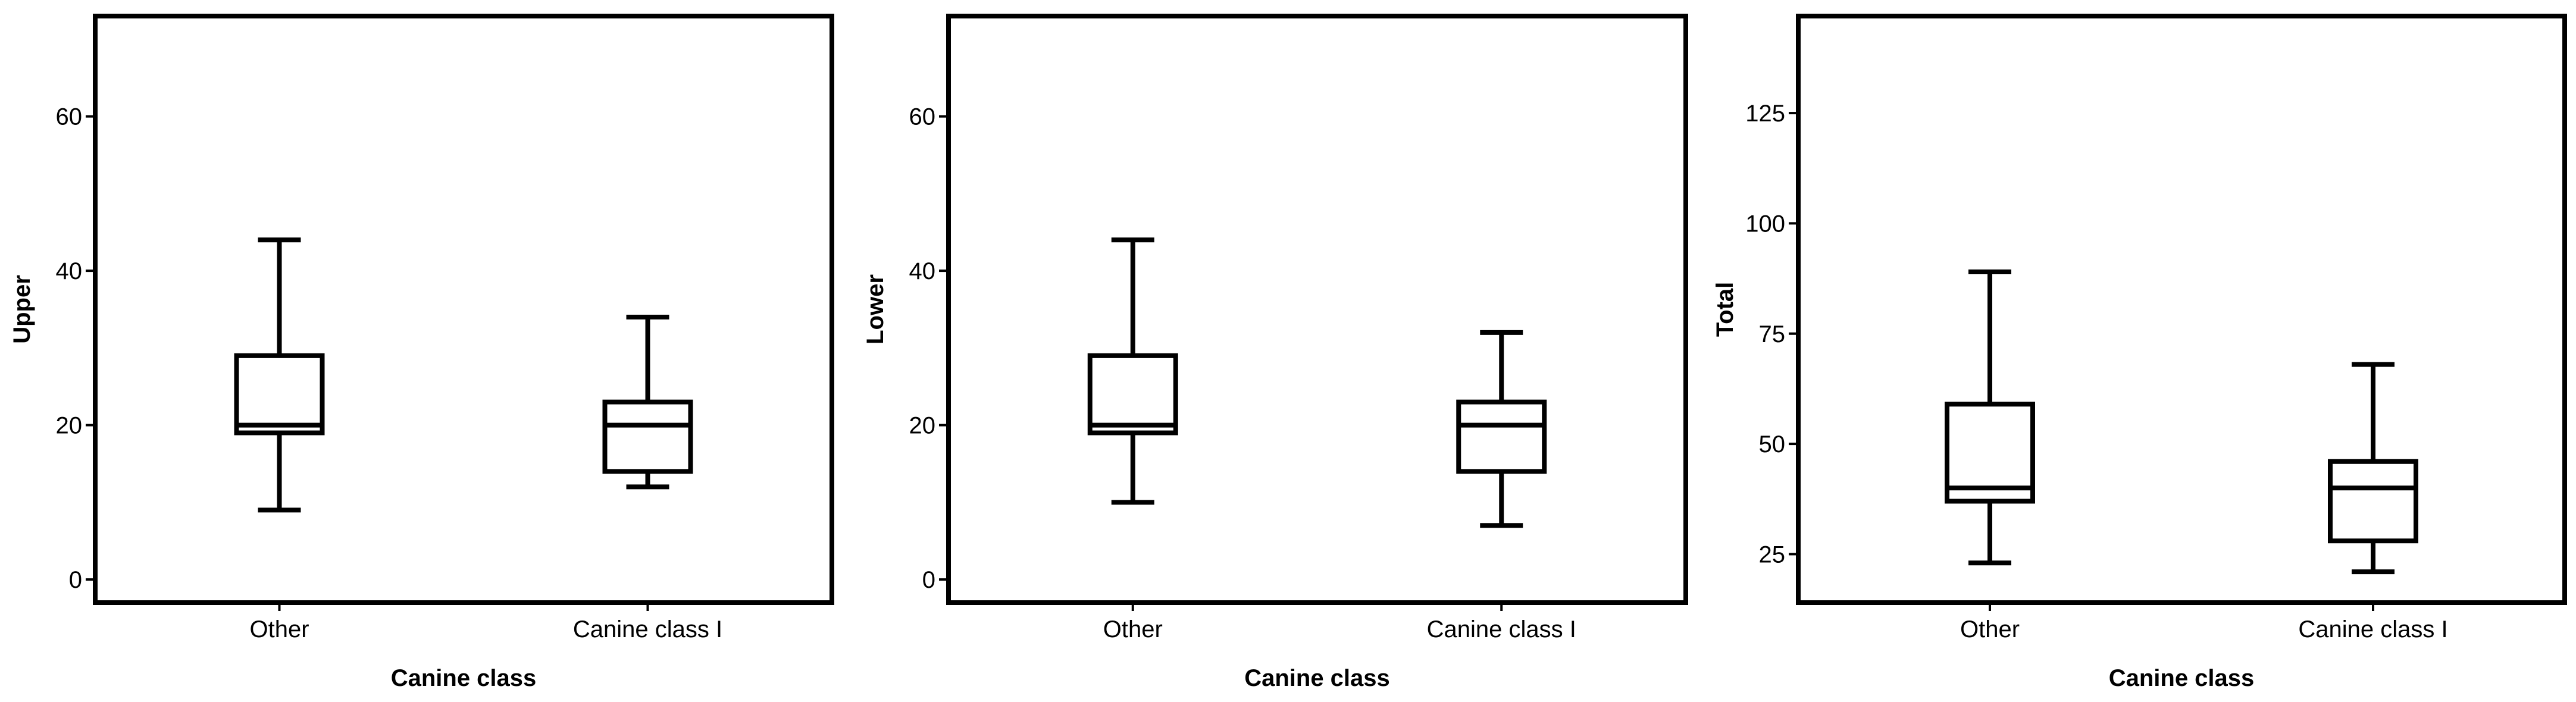 This screenshot has height=702, width=2576. What do you see at coordinates (22, 309) in the screenshot?
I see `y-axis-title: Upper` at bounding box center [22, 309].